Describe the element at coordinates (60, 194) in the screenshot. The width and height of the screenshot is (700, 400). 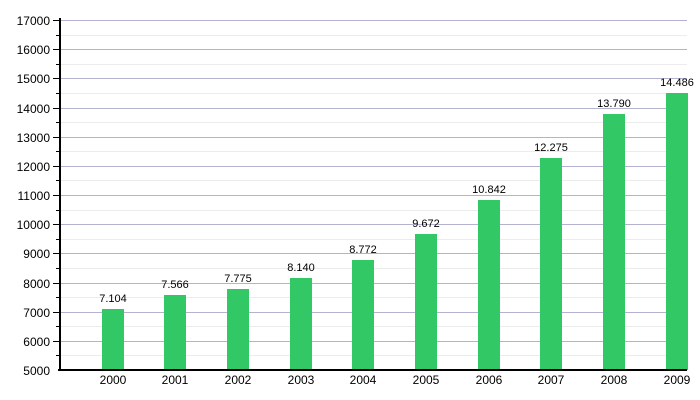
I see `y-axis-line` at that location.